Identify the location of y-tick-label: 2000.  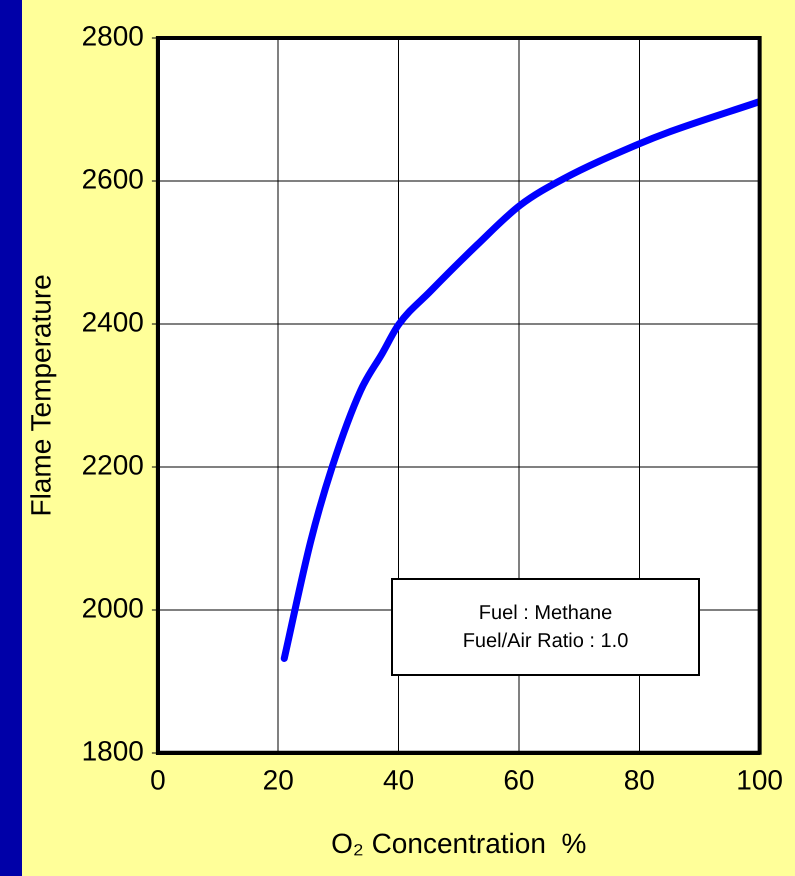
(113, 608).